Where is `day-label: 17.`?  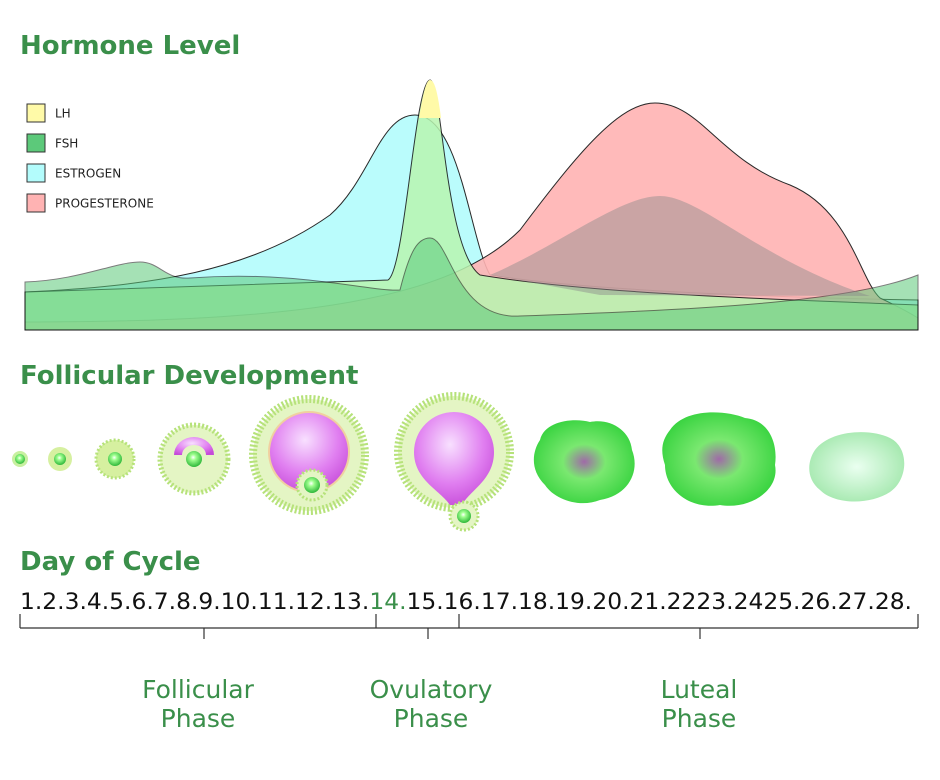 day-label: 17. is located at coordinates (499, 602).